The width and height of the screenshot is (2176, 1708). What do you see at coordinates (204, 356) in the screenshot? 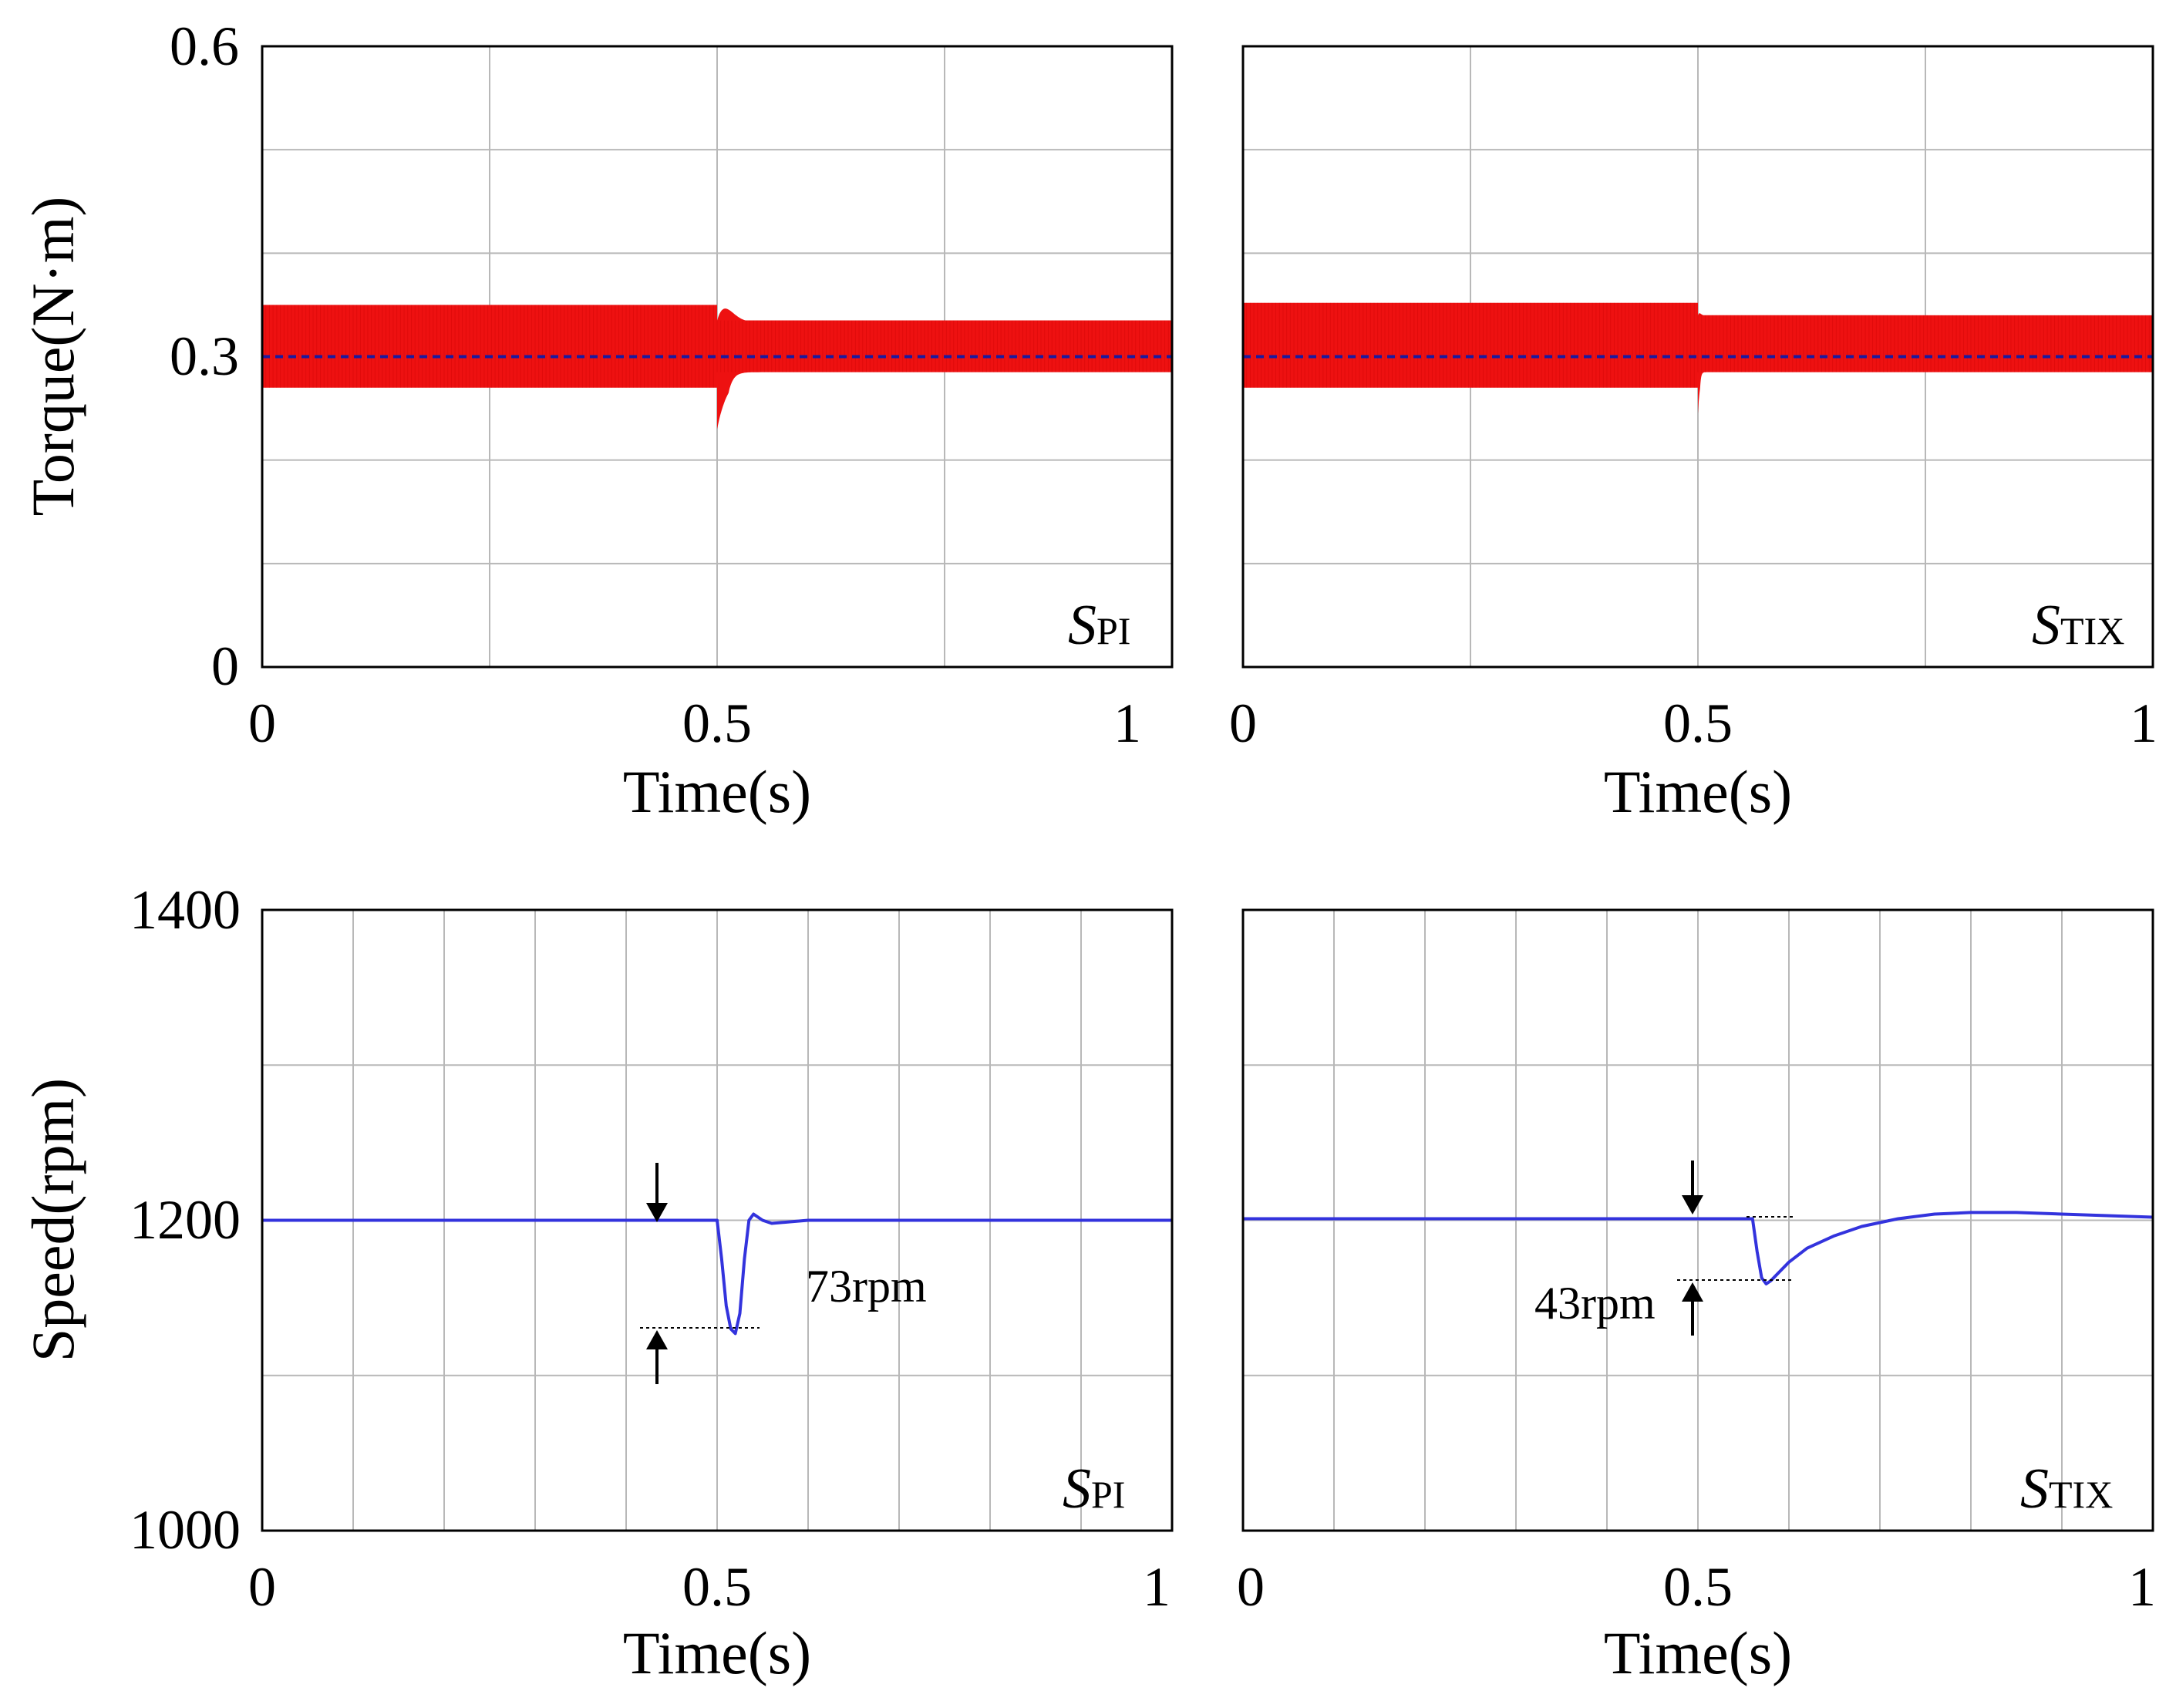
I see `ytick-label: 0.3` at bounding box center [204, 356].